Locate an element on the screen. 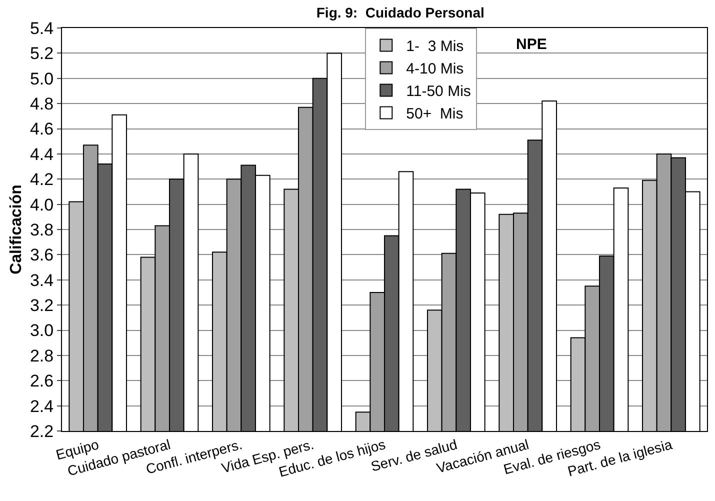  y-tick-label: 2.2 is located at coordinates (42, 431).